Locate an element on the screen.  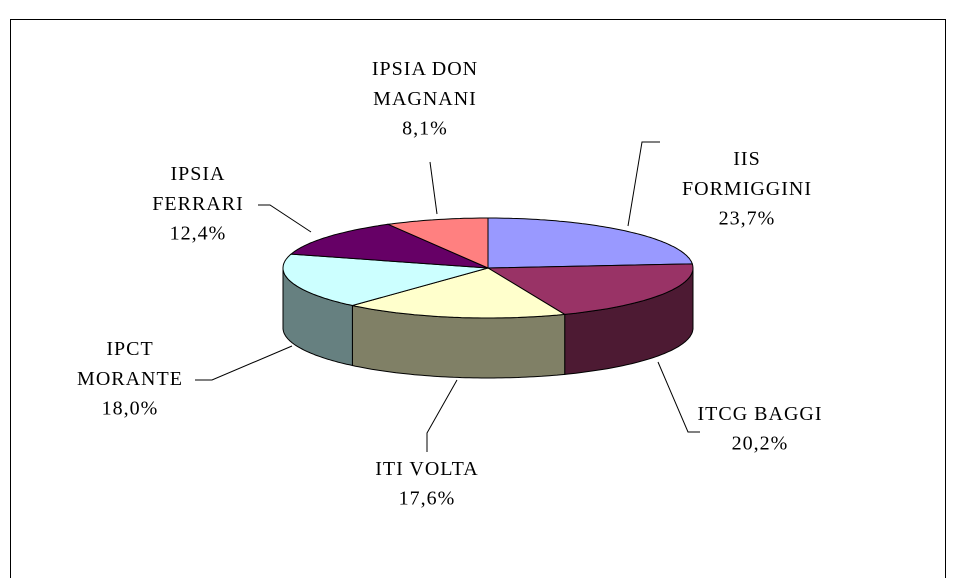
value-label: 23,7% is located at coordinates (747, 219).